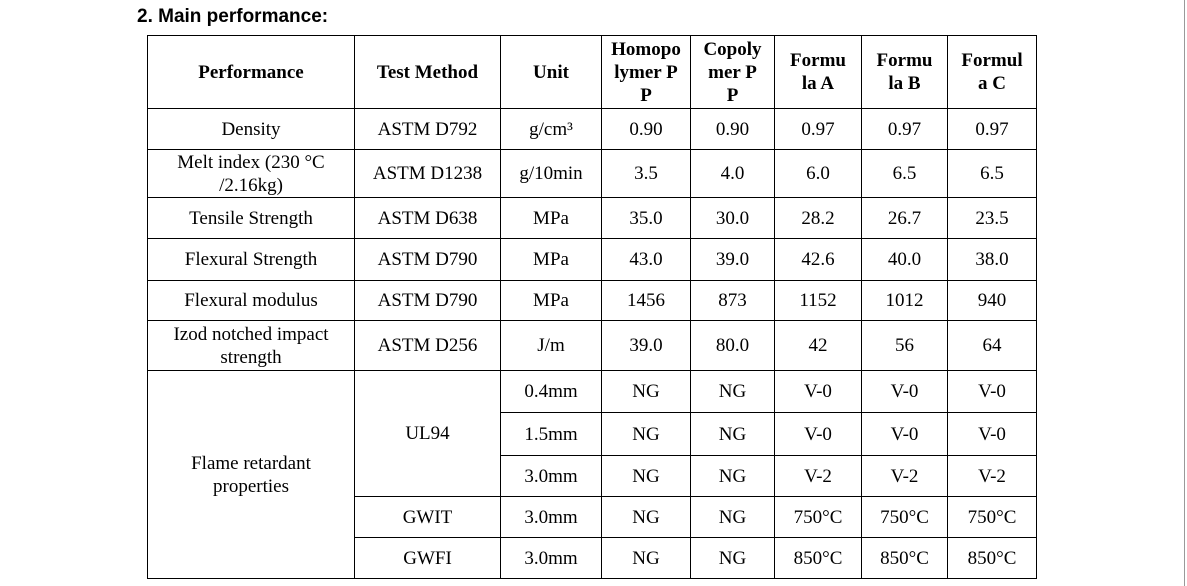 Image resolution: width=1187 pixels, height=586 pixels. I want to click on table-row: 3.0mm NG NG V-2 V-2 V-2, so click(592, 476).